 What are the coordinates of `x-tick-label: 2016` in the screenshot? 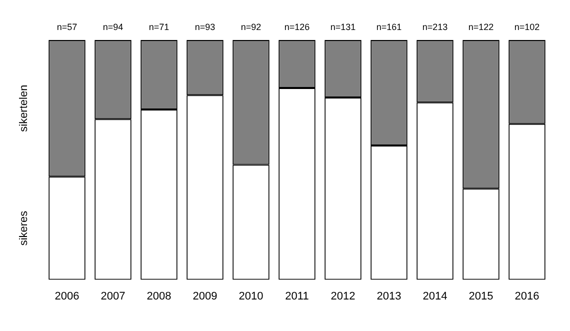 It's located at (527, 296).